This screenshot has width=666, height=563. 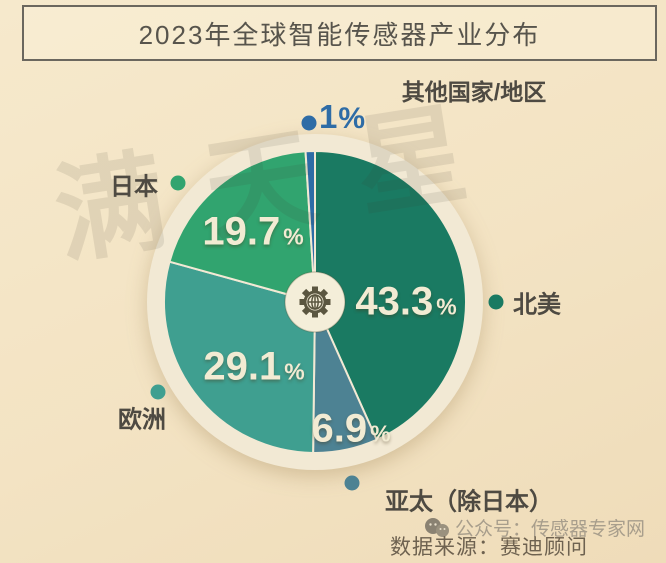 What do you see at coordinates (339, 428) in the screenshot?
I see `pct-value: 6.9` at bounding box center [339, 428].